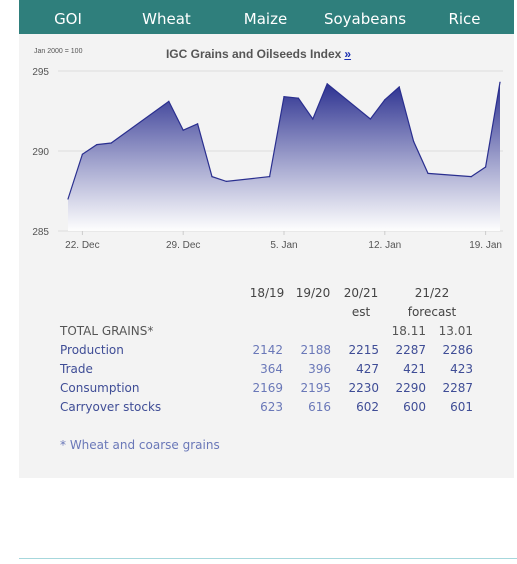  Describe the element at coordinates (367, 369) in the screenshot. I see `table-cell: 427` at that location.